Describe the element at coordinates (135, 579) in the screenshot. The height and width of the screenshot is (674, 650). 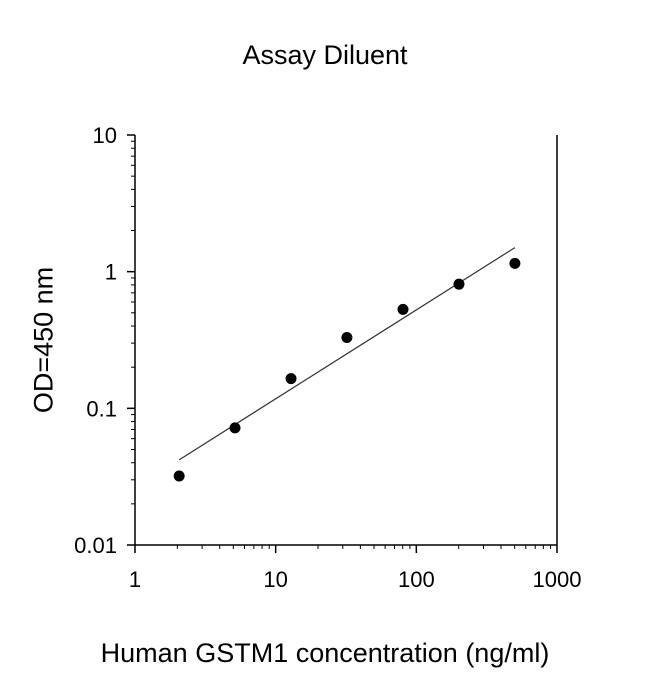
I see `x-tick-label: 1` at that location.